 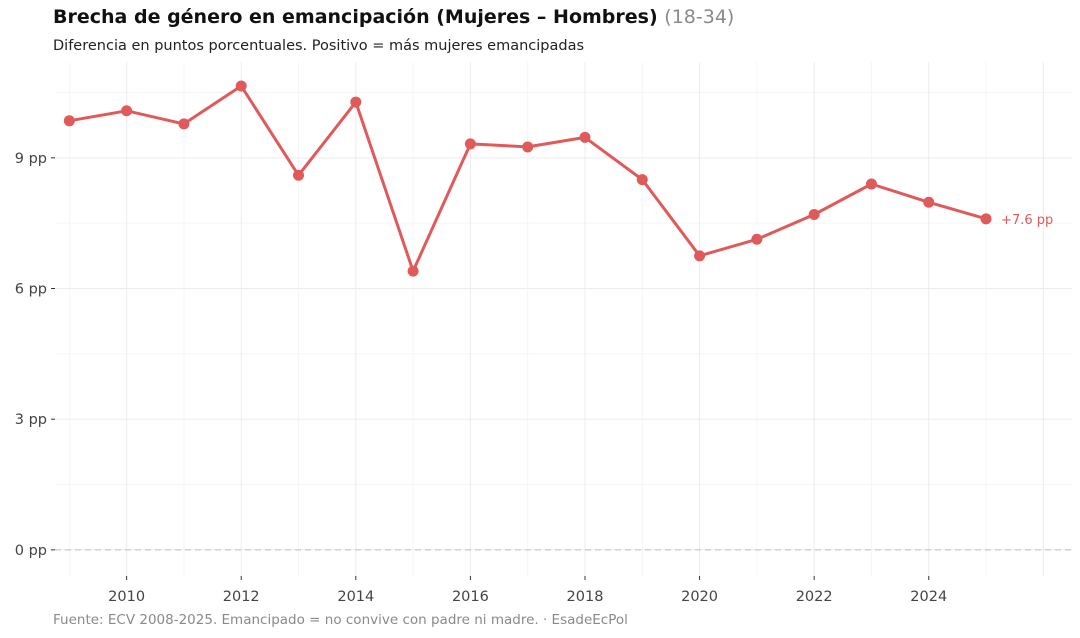 What do you see at coordinates (699, 597) in the screenshot?
I see `x-tick-label: 2020` at bounding box center [699, 597].